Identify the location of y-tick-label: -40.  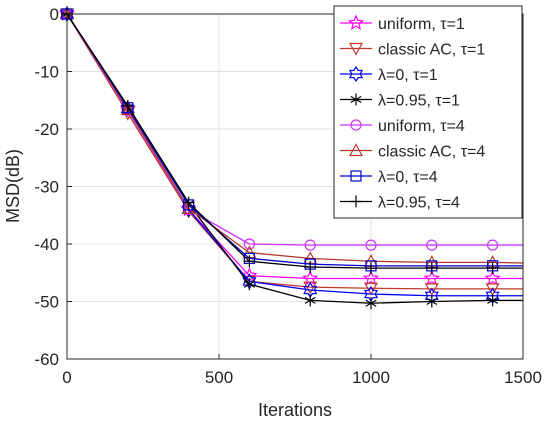
(46, 244).